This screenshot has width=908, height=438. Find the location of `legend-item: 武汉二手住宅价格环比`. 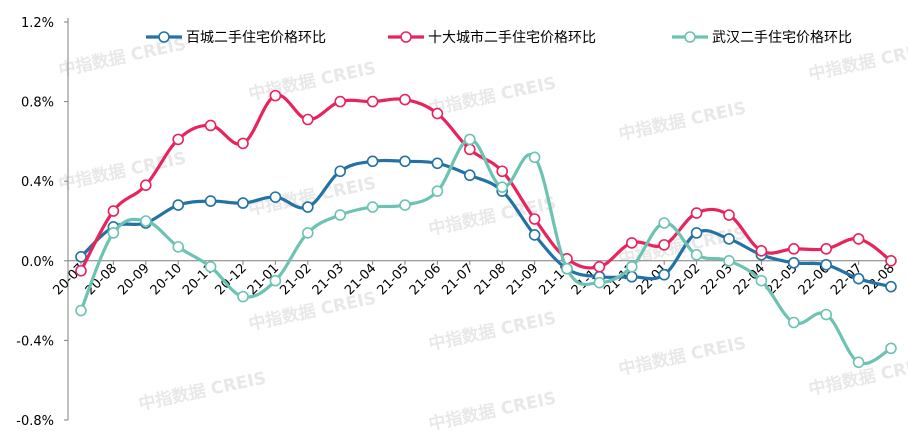

legend-item: 武汉二手住宅价格环比 is located at coordinates (762, 38).